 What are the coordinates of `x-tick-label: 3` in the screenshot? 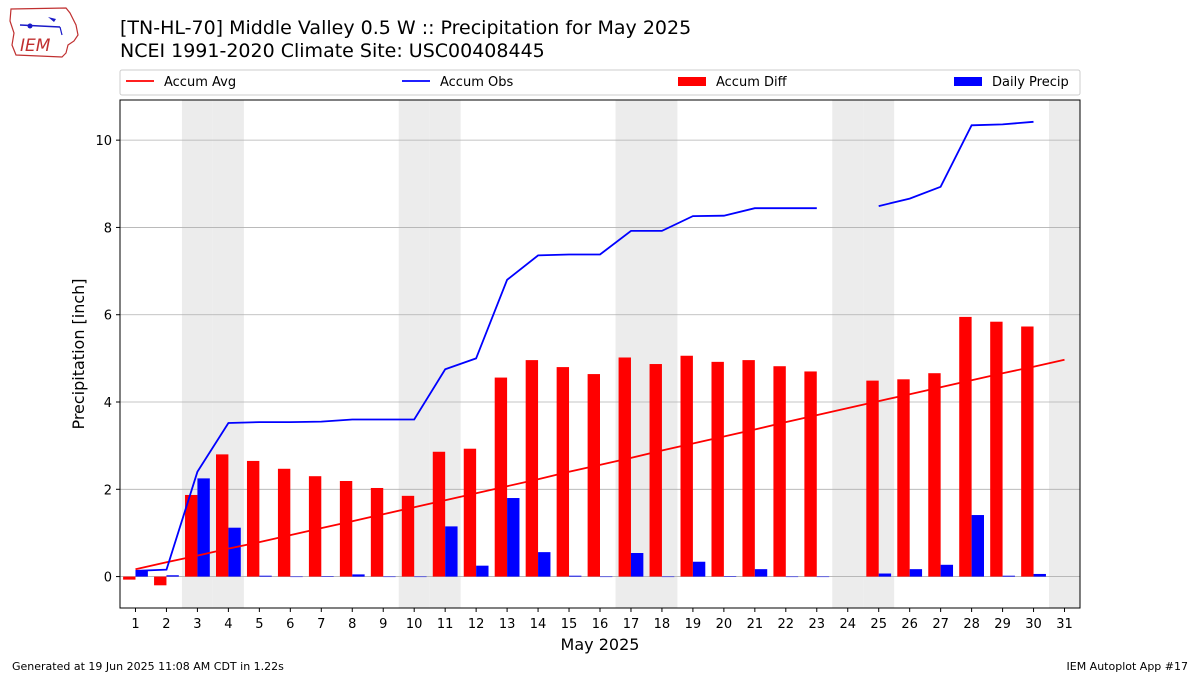 It's located at (197, 624).